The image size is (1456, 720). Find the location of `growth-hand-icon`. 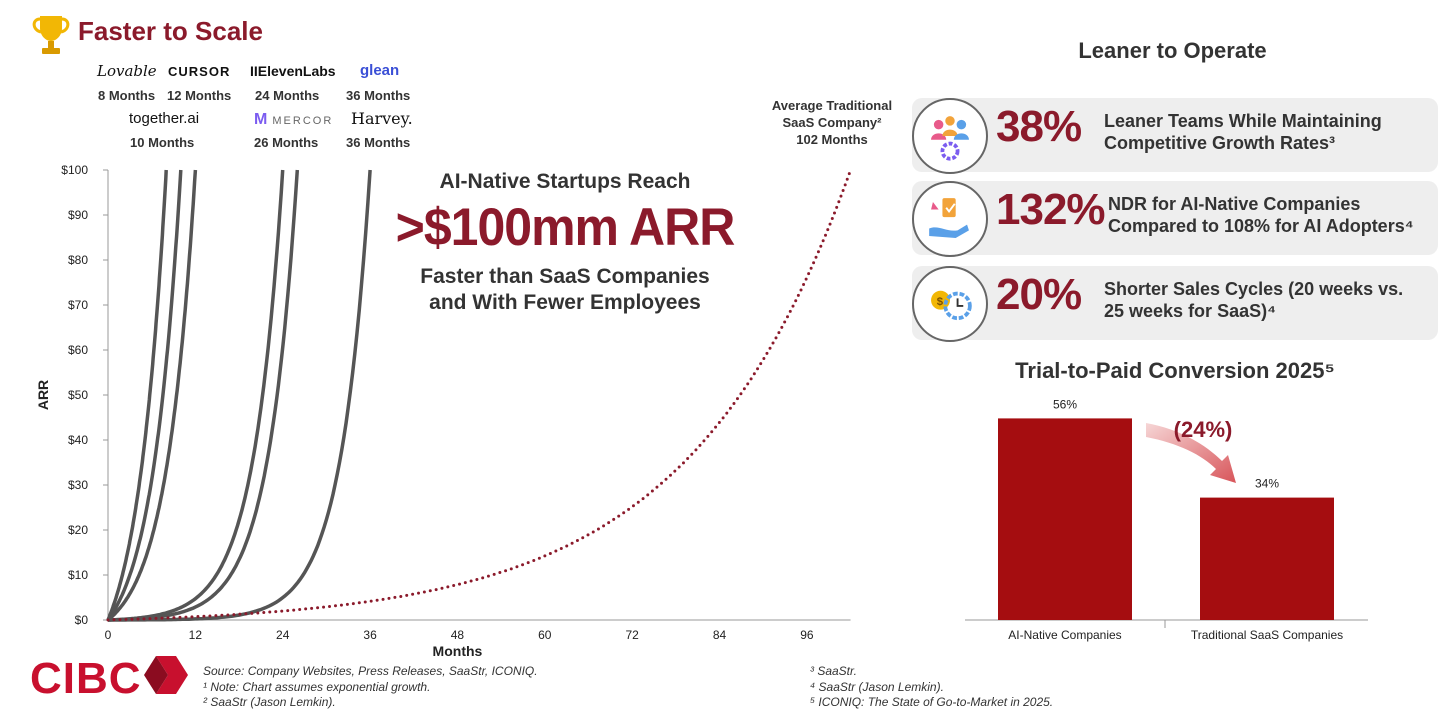

growth-hand-icon is located at coordinates (950, 219).